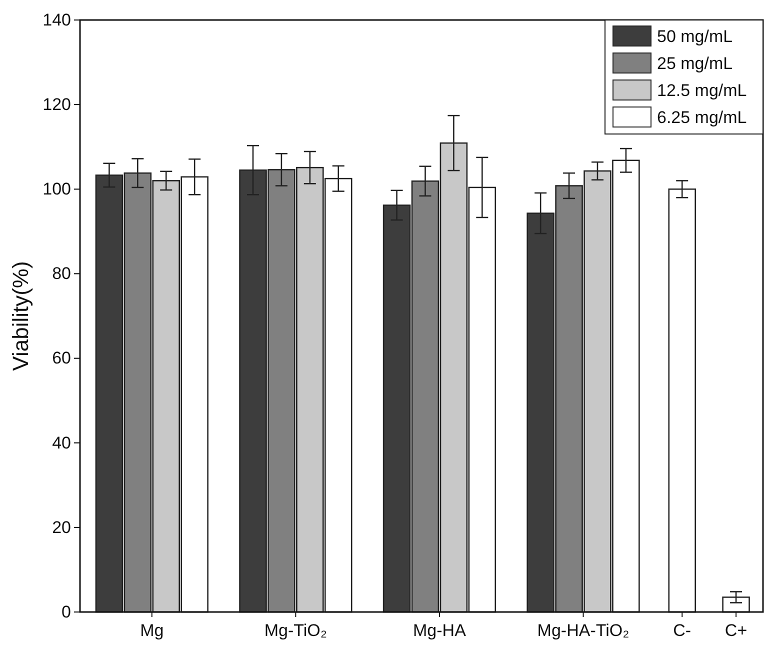 Image resolution: width=765 pixels, height=651 pixels. Describe the element at coordinates (736, 630) in the screenshot. I see `x-tick-label: C+` at that location.